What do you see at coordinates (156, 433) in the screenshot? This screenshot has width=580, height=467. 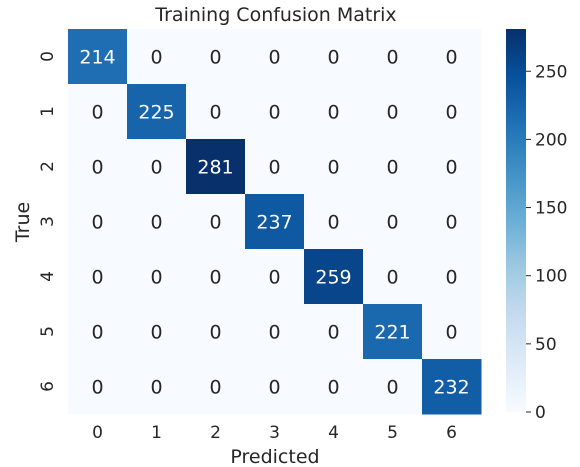 I see `x-tick-label: 1` at bounding box center [156, 433].